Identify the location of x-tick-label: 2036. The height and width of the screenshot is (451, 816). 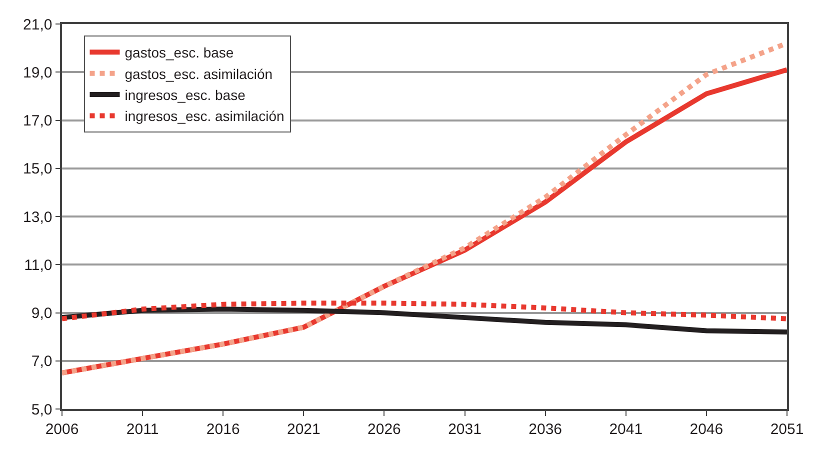
(545, 429).